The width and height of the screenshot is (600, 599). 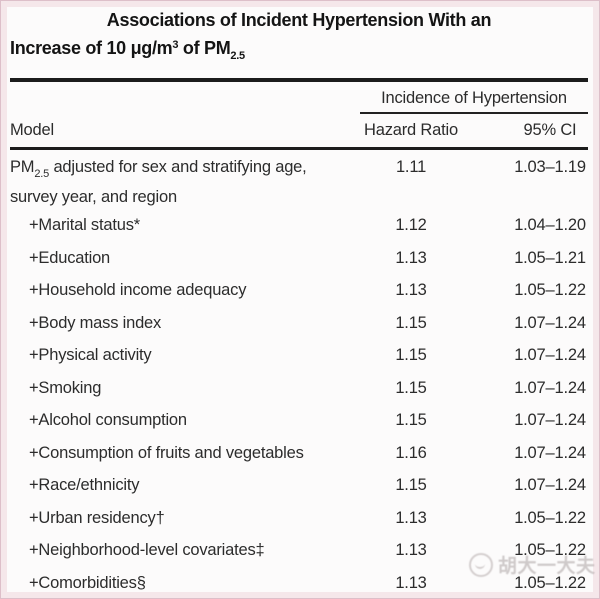 What do you see at coordinates (299, 485) in the screenshot?
I see `table-row: +Race/ethnicity 1.15 1.07–1.24` at bounding box center [299, 485].